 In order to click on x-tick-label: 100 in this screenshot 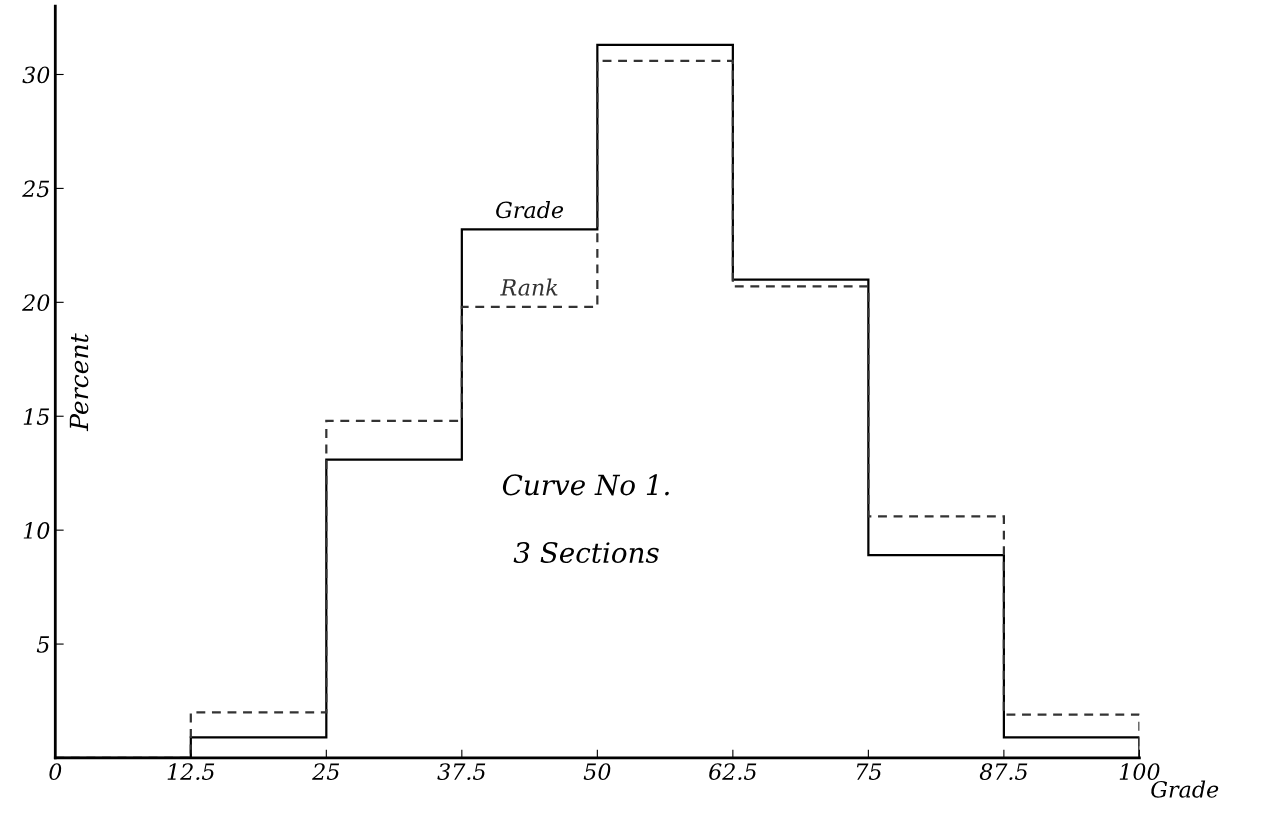, I will do `click(1139, 772)`.